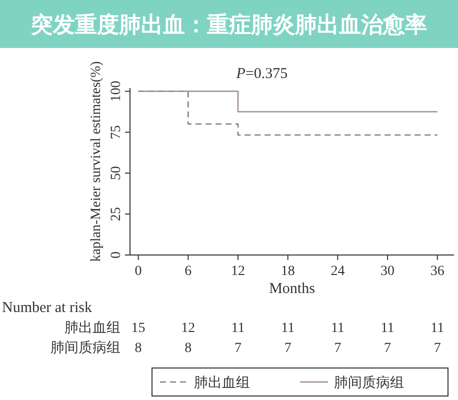  What do you see at coordinates (337, 271) in the screenshot?
I see `x-tick-label: 24` at bounding box center [337, 271].